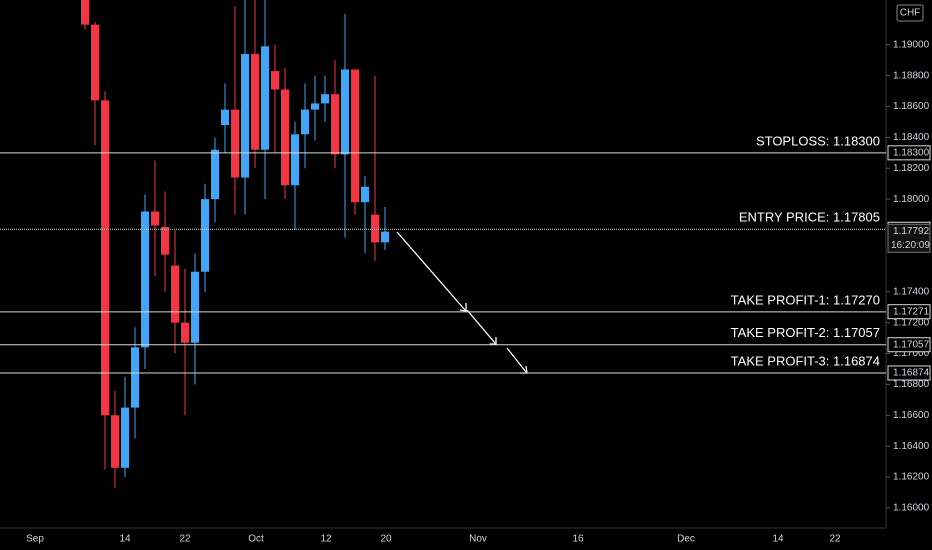 The width and height of the screenshot is (932, 550). What do you see at coordinates (326, 539) in the screenshot?
I see `x-tick-label: 12` at bounding box center [326, 539].